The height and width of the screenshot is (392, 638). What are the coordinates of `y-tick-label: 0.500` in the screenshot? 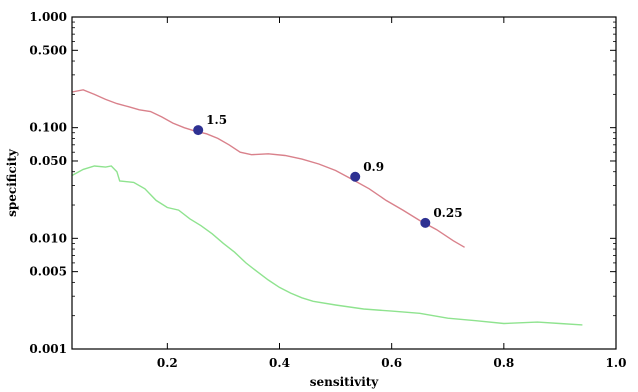 It's located at (48, 50).